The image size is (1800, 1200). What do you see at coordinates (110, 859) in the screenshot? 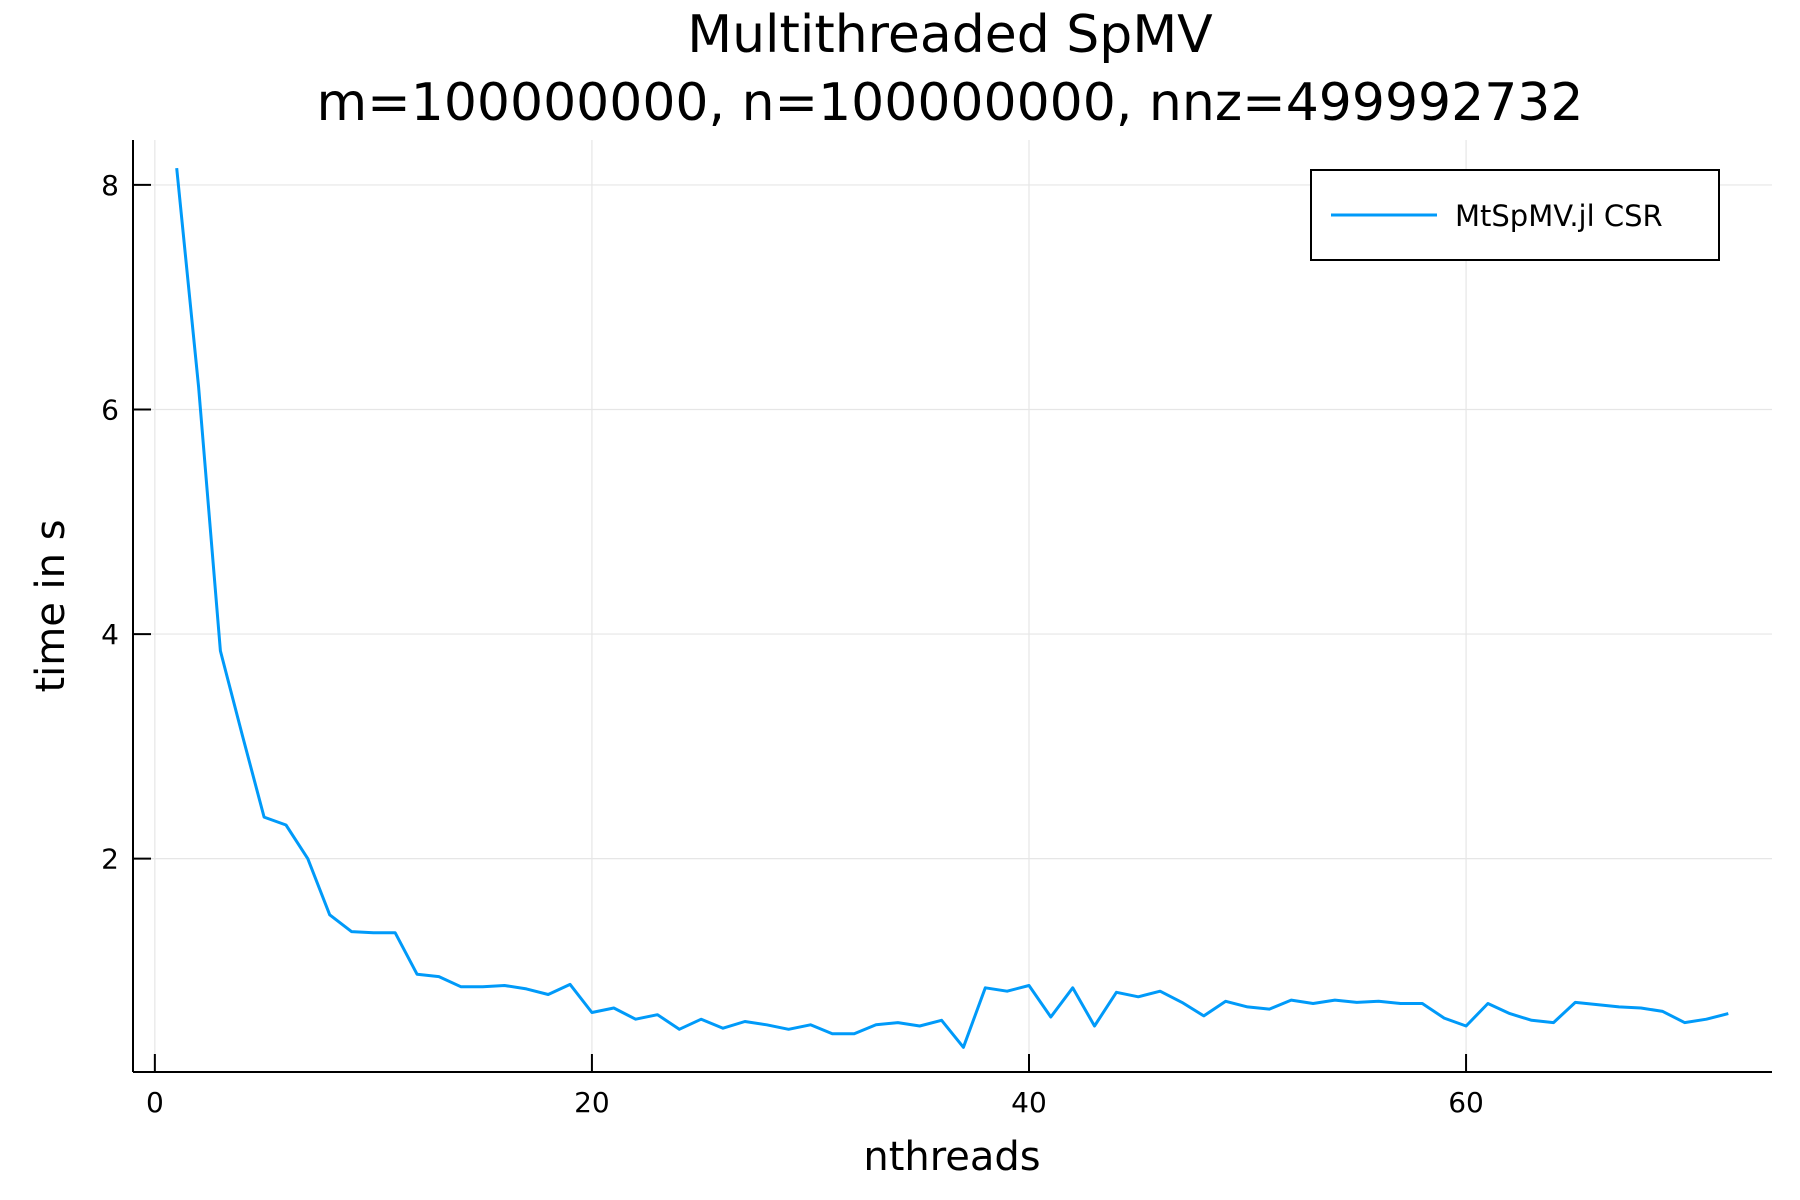
I see `y-tick-label: 2` at bounding box center [110, 859].